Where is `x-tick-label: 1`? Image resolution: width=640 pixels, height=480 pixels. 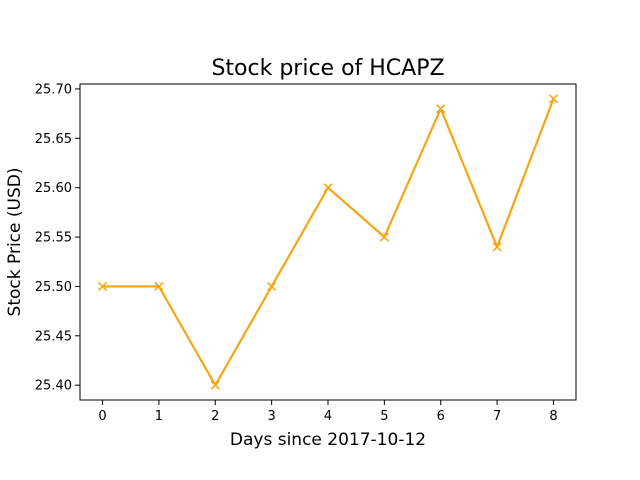 x-tick-label: 1 is located at coordinates (159, 416).